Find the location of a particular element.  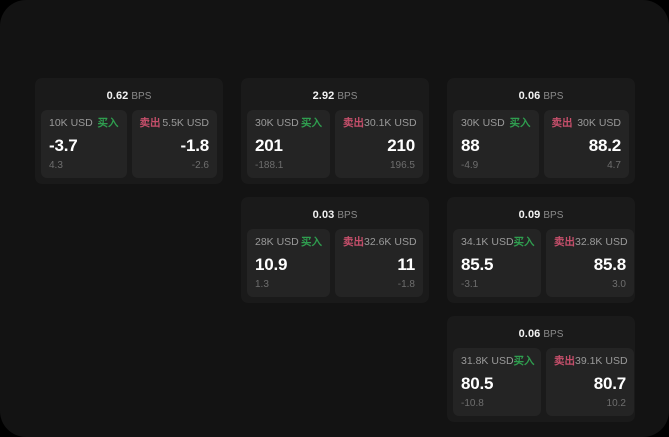

buy-delta: 4.3 is located at coordinates (56, 165).